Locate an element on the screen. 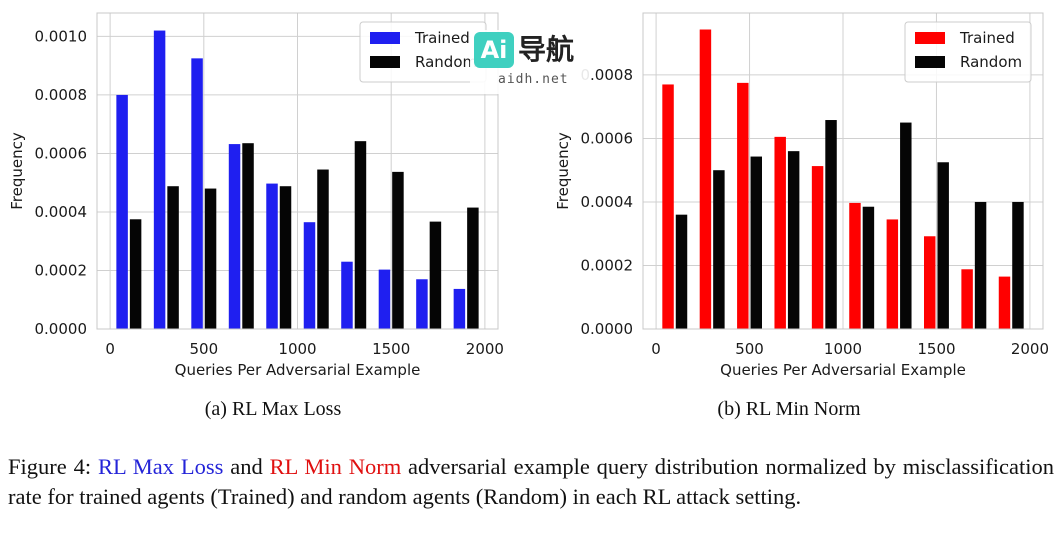 Image resolution: width=1062 pixels, height=553 pixels. watermark-cn-text: 导航 is located at coordinates (546, 49).